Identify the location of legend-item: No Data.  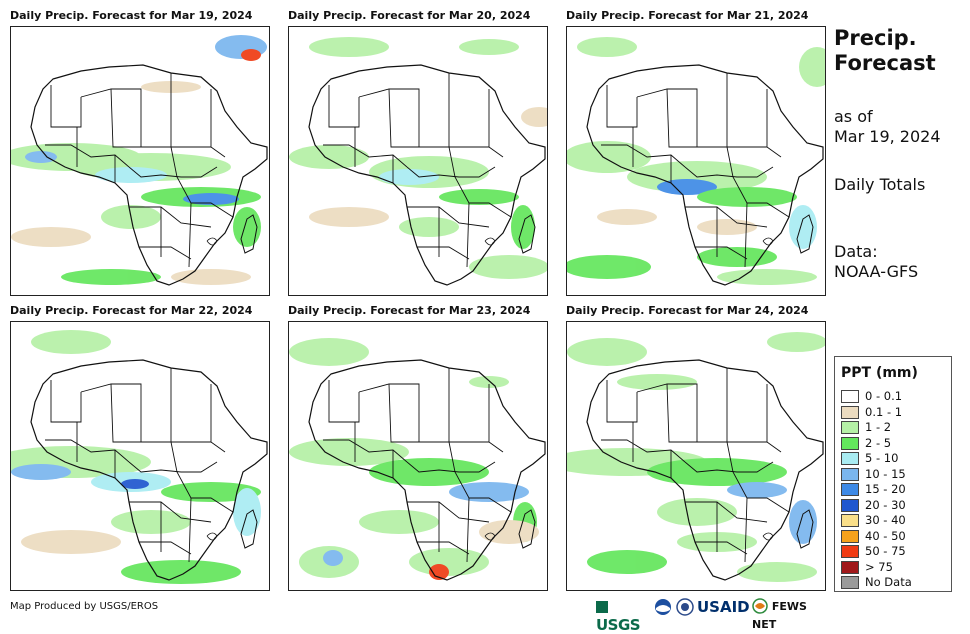
(876, 582).